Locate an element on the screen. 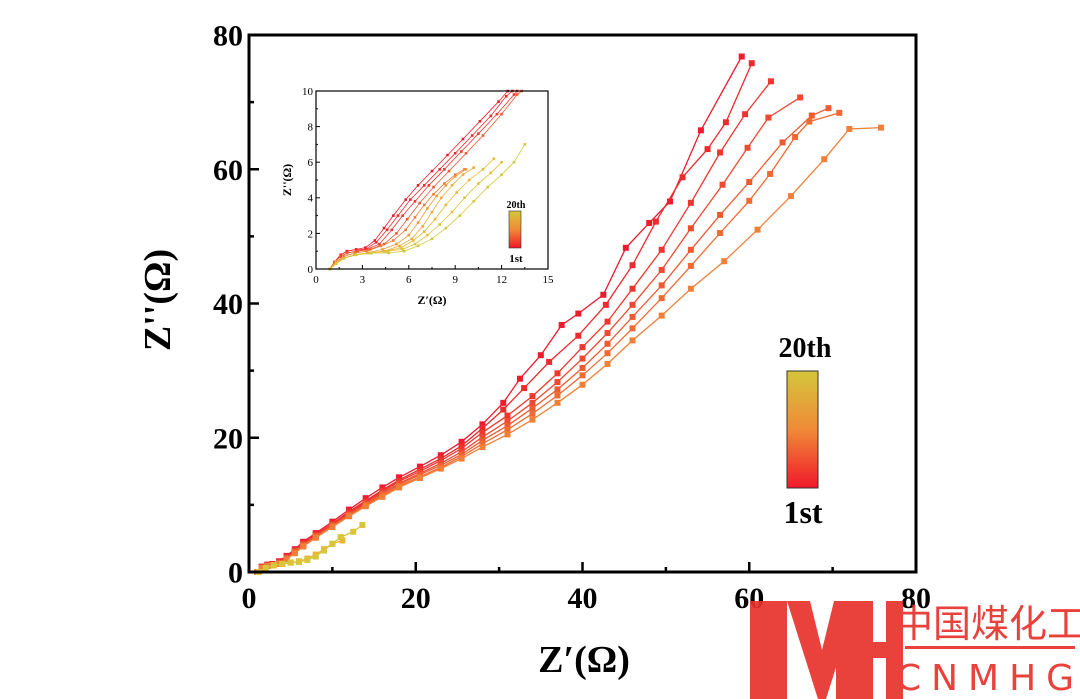 The width and height of the screenshot is (1080, 699). inset-y-tick-label-2: 4 is located at coordinates (311, 199).